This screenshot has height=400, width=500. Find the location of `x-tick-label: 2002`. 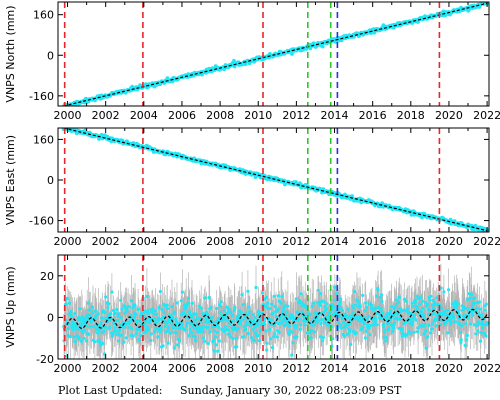

x-tick-label: 2002 is located at coordinates (106, 241).